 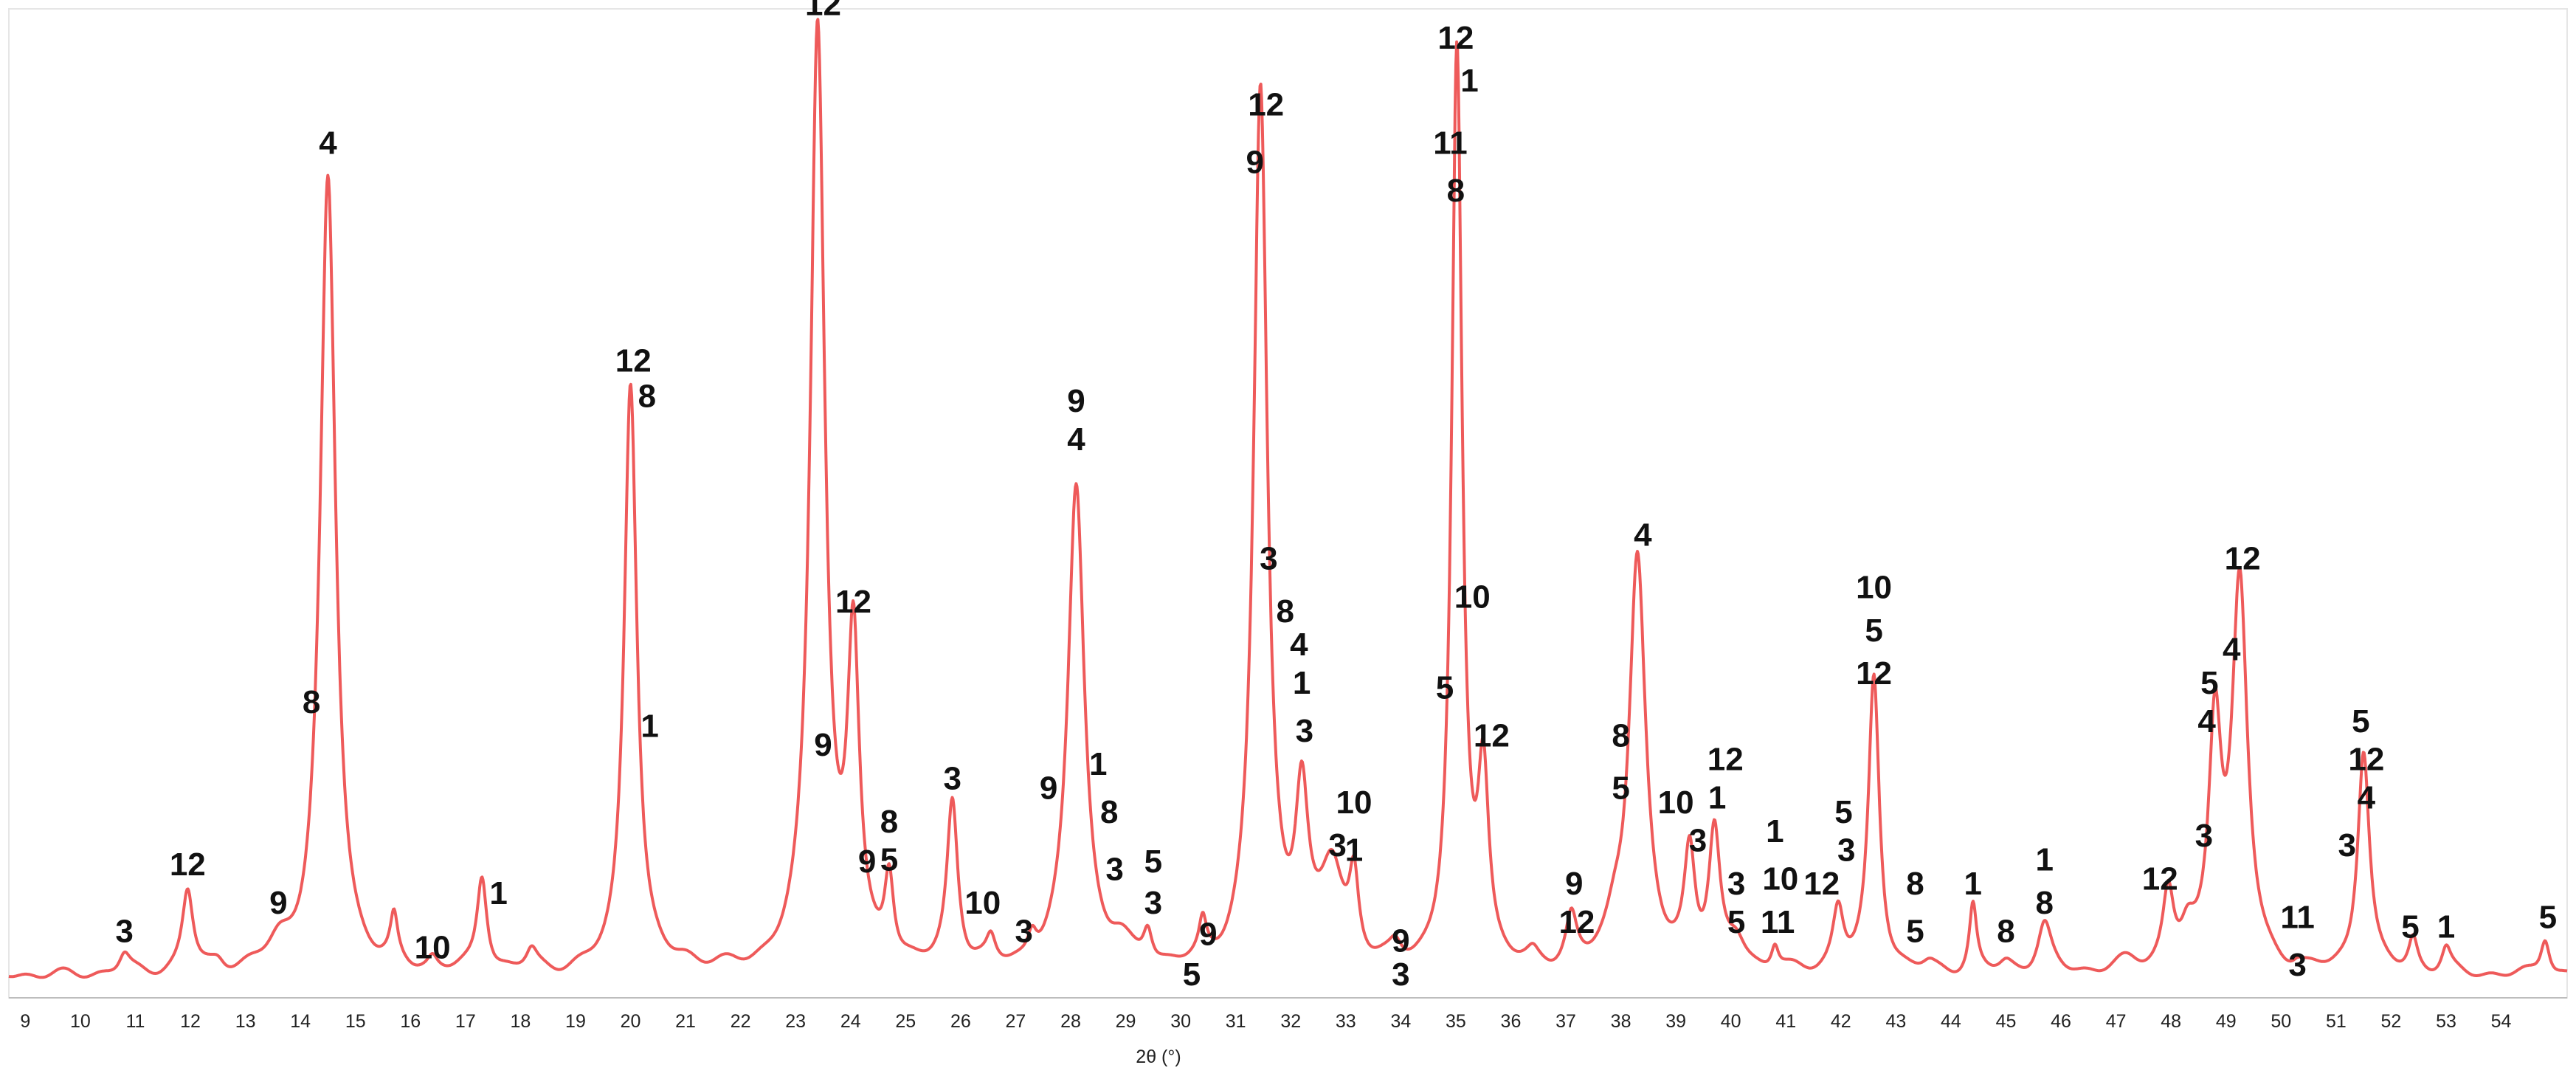 What do you see at coordinates (1621, 1022) in the screenshot?
I see `x-tick-label: 38` at bounding box center [1621, 1022].